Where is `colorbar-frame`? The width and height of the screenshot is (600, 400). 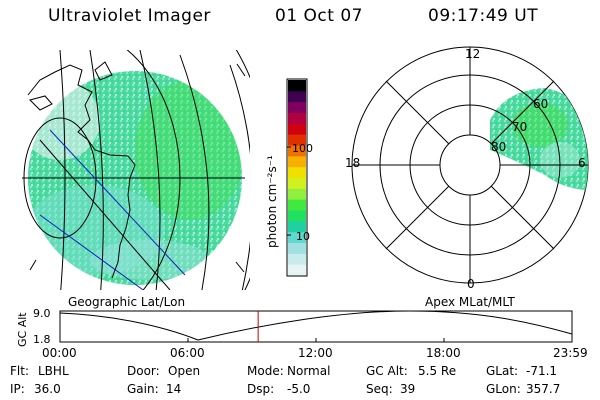 colorbar-frame is located at coordinates (297, 177).